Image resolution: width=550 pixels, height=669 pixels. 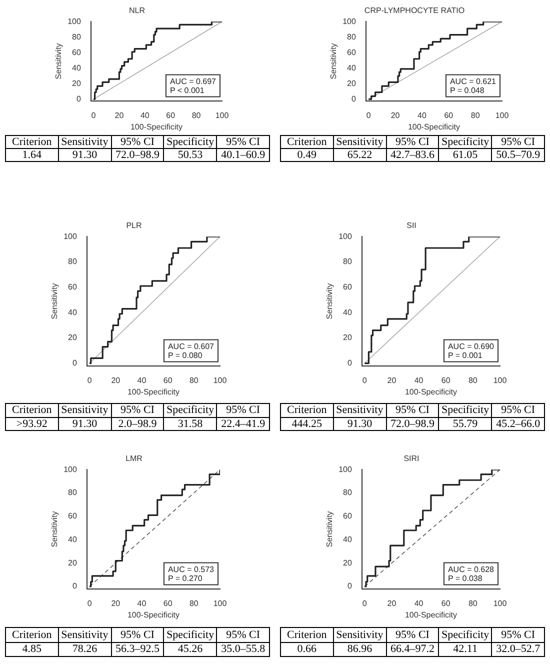 I want to click on text: 91.30, so click(x=85, y=155).